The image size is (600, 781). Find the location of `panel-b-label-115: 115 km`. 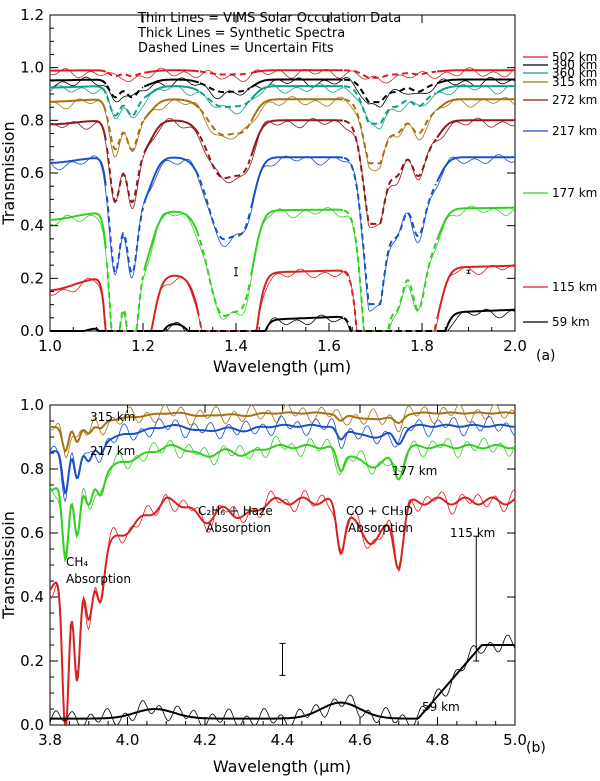

panel-b-label-115: 115 km is located at coordinates (472, 533).